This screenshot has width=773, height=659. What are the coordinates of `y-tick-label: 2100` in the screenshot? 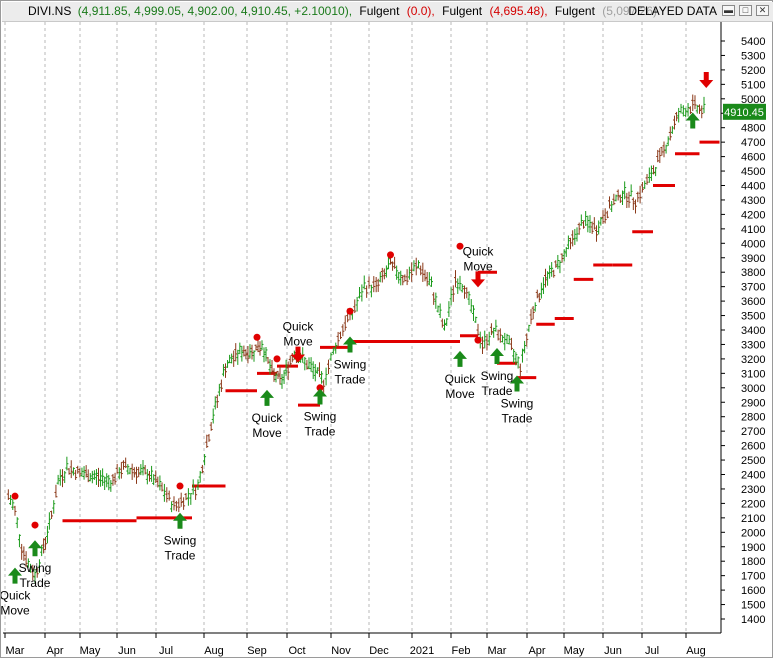 It's located at (753, 519).